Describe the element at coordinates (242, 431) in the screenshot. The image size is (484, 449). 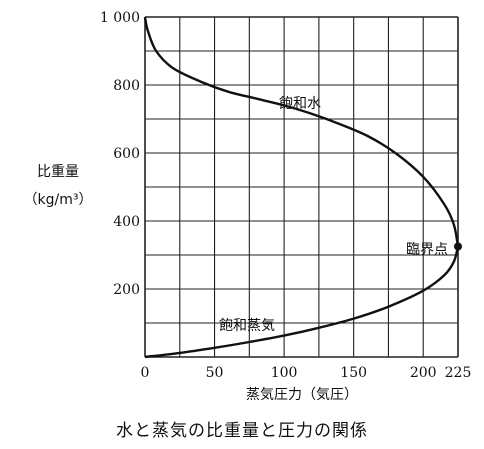
I see `figure-caption: 水と蒸気の比重量と圧力の関係` at that location.